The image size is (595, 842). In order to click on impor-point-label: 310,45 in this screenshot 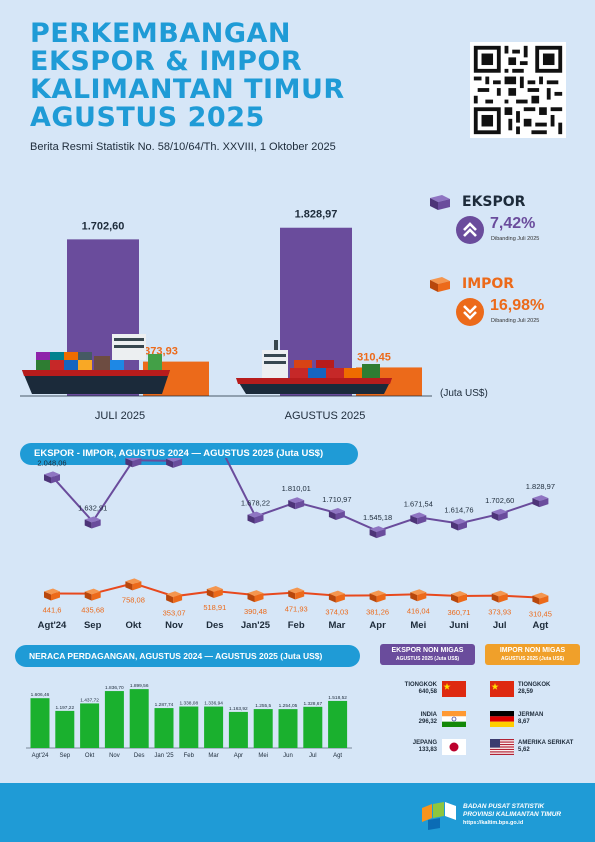, I will do `click(540, 614)`.